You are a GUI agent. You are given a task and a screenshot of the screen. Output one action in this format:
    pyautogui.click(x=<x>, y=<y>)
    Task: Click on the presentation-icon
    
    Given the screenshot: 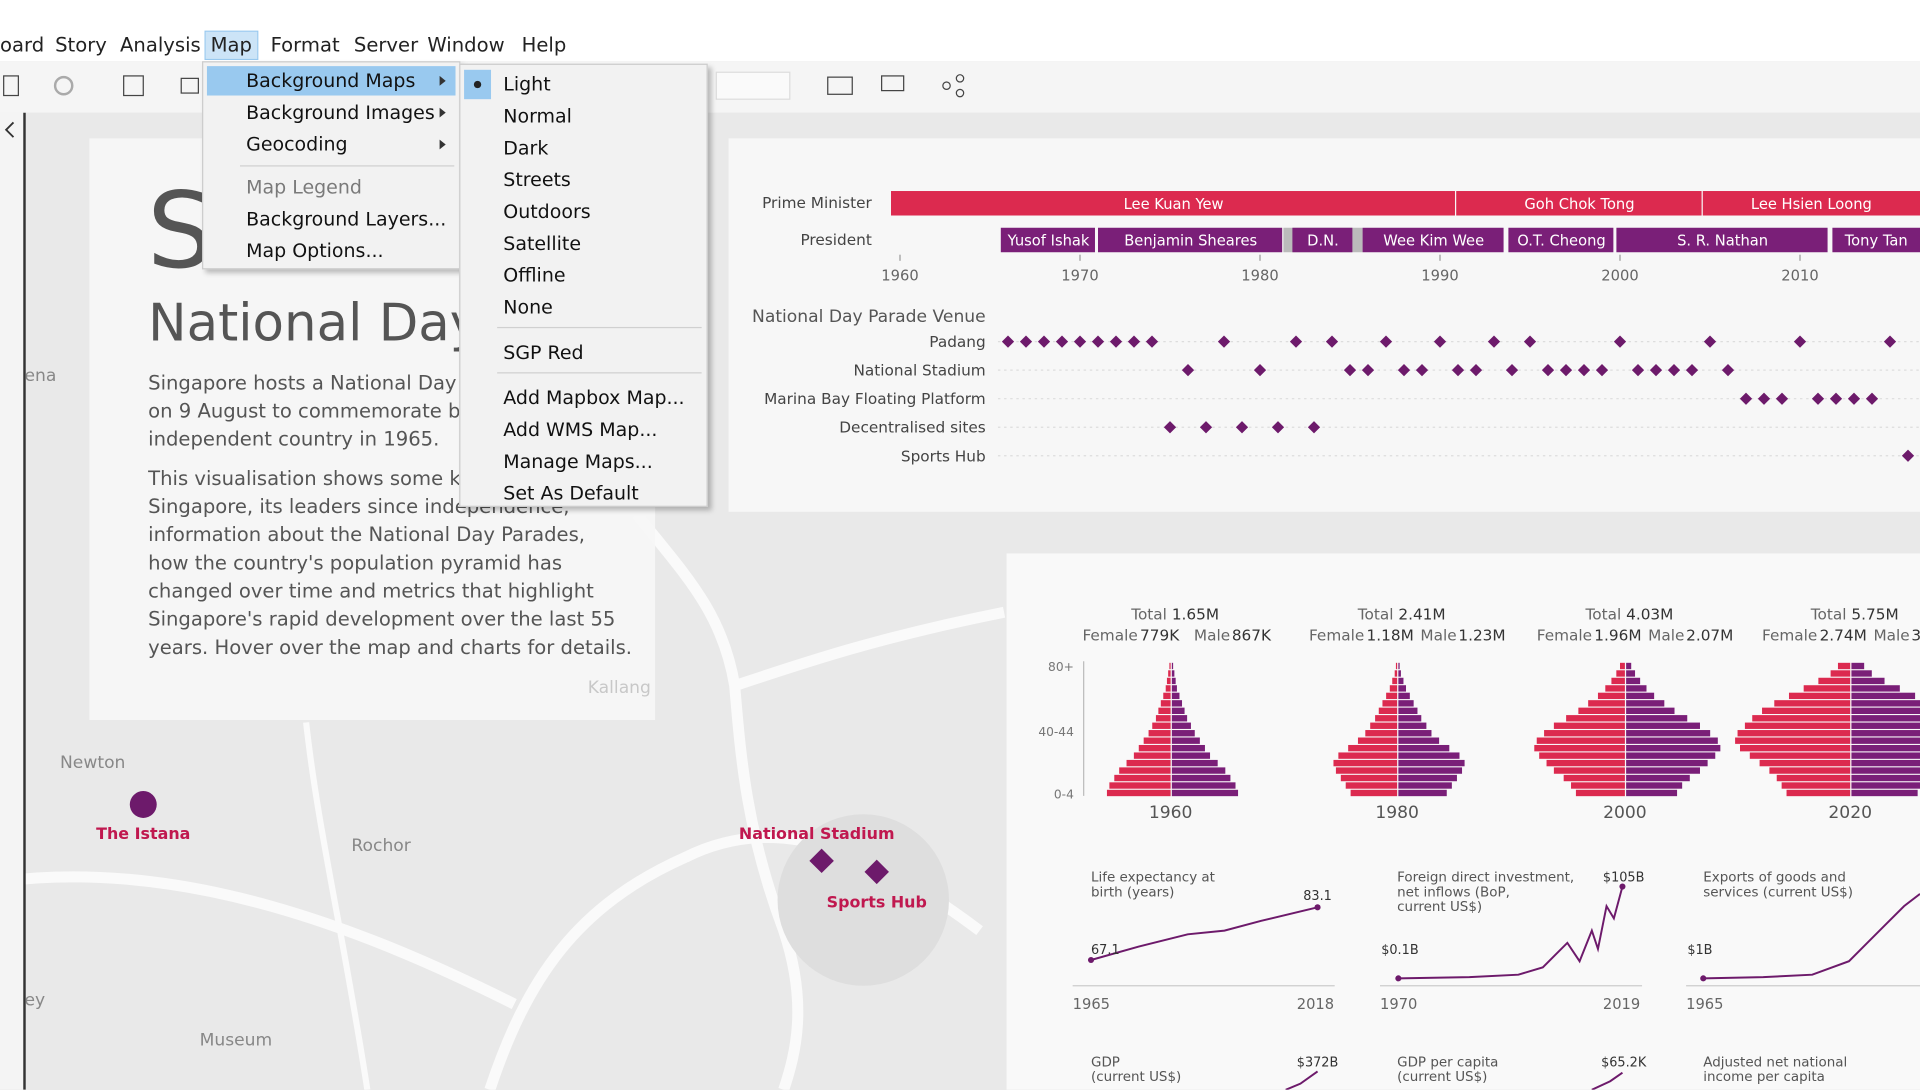 What is the action you would take?
    pyautogui.click(x=893, y=83)
    